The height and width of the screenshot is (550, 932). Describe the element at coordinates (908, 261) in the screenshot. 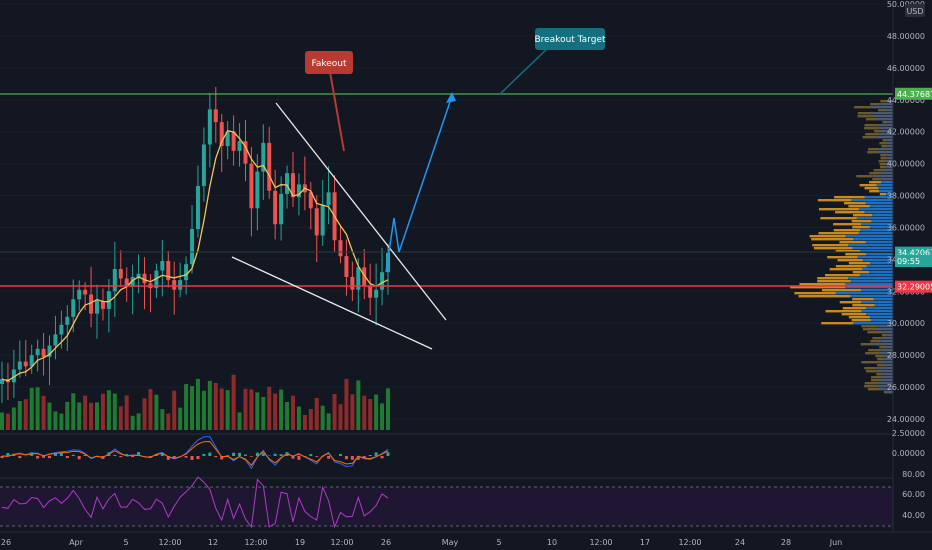

I see `price-tag-text: 09:55` at that location.